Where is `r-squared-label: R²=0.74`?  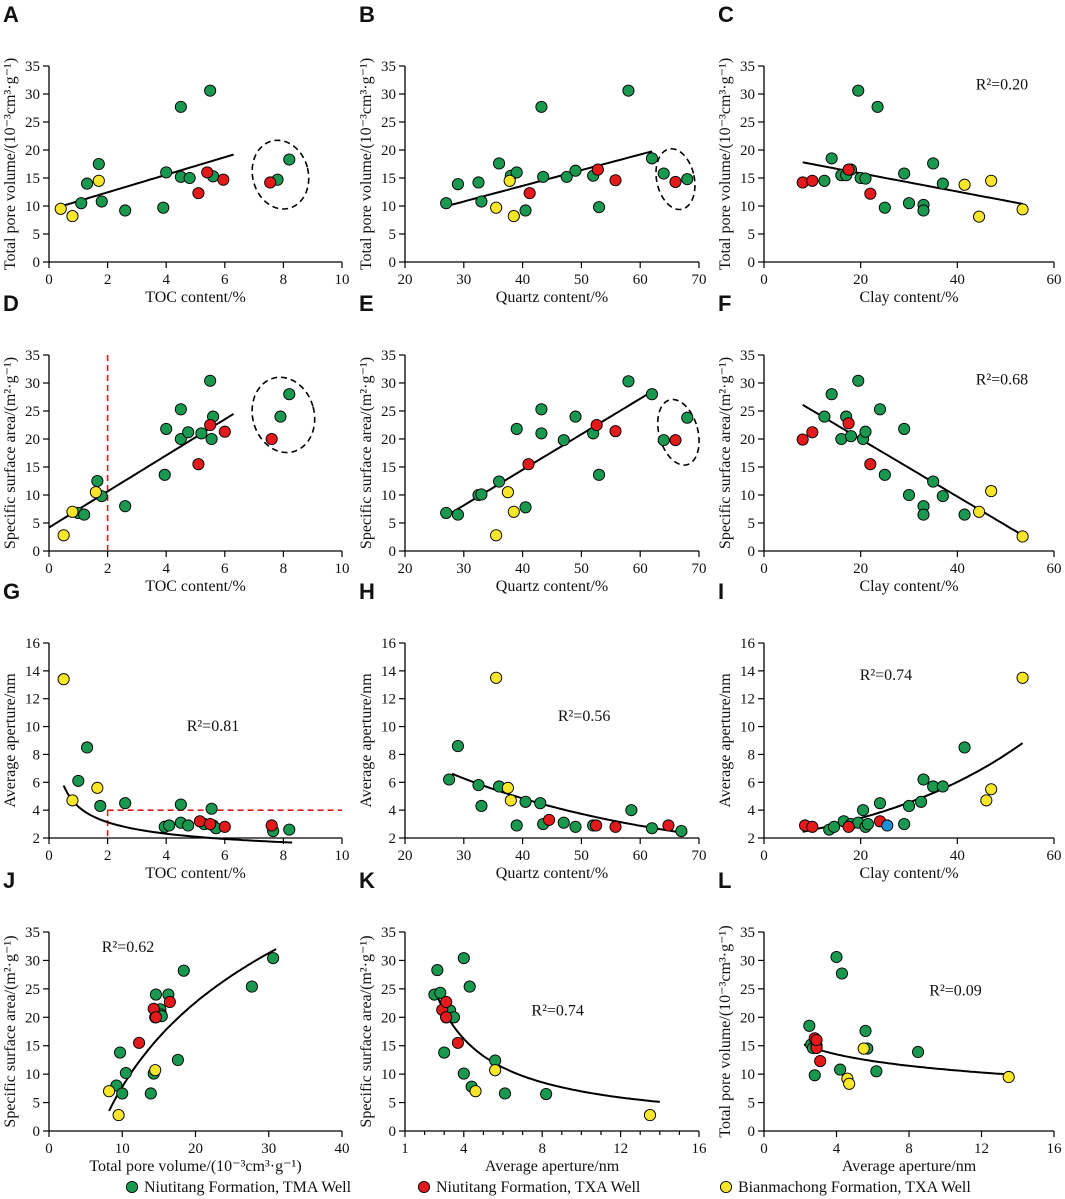
r-squared-label: R²=0.74 is located at coordinates (886, 675).